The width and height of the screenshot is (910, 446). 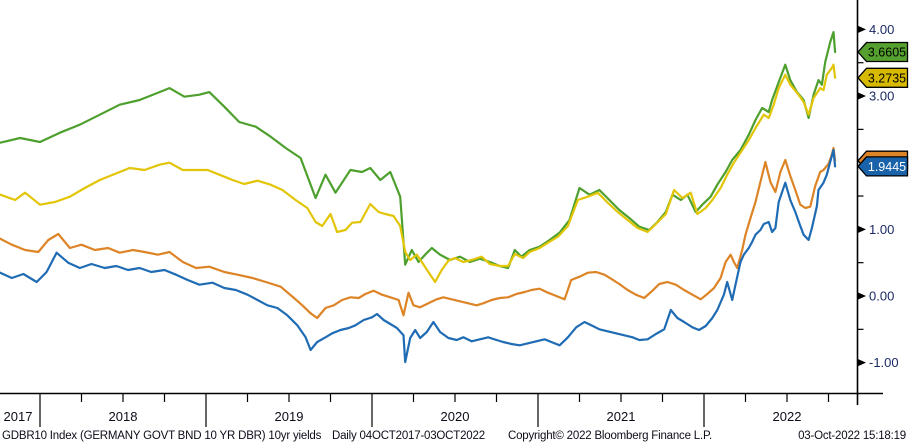 I want to click on footer-copyright-text: Copyright© 2022 Bloomberg Finance L.P., so click(x=610, y=436).